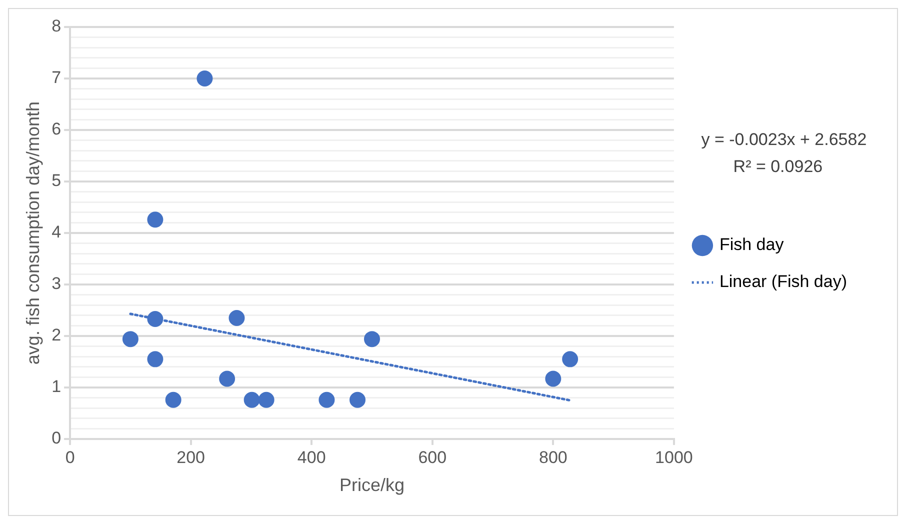  What do you see at coordinates (674, 457) in the screenshot?
I see `x-tick-label: 1000` at bounding box center [674, 457].